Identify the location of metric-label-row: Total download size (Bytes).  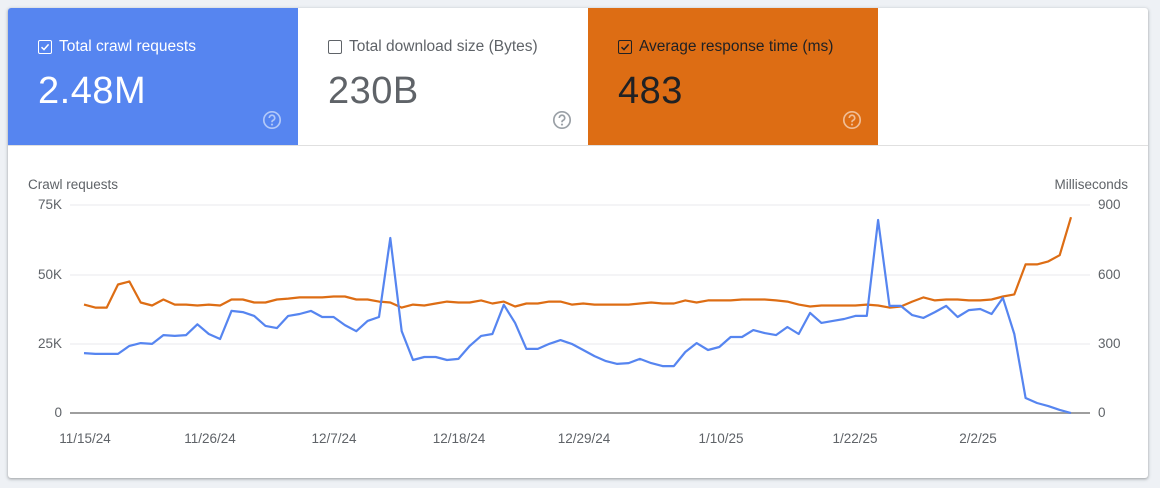
(433, 47).